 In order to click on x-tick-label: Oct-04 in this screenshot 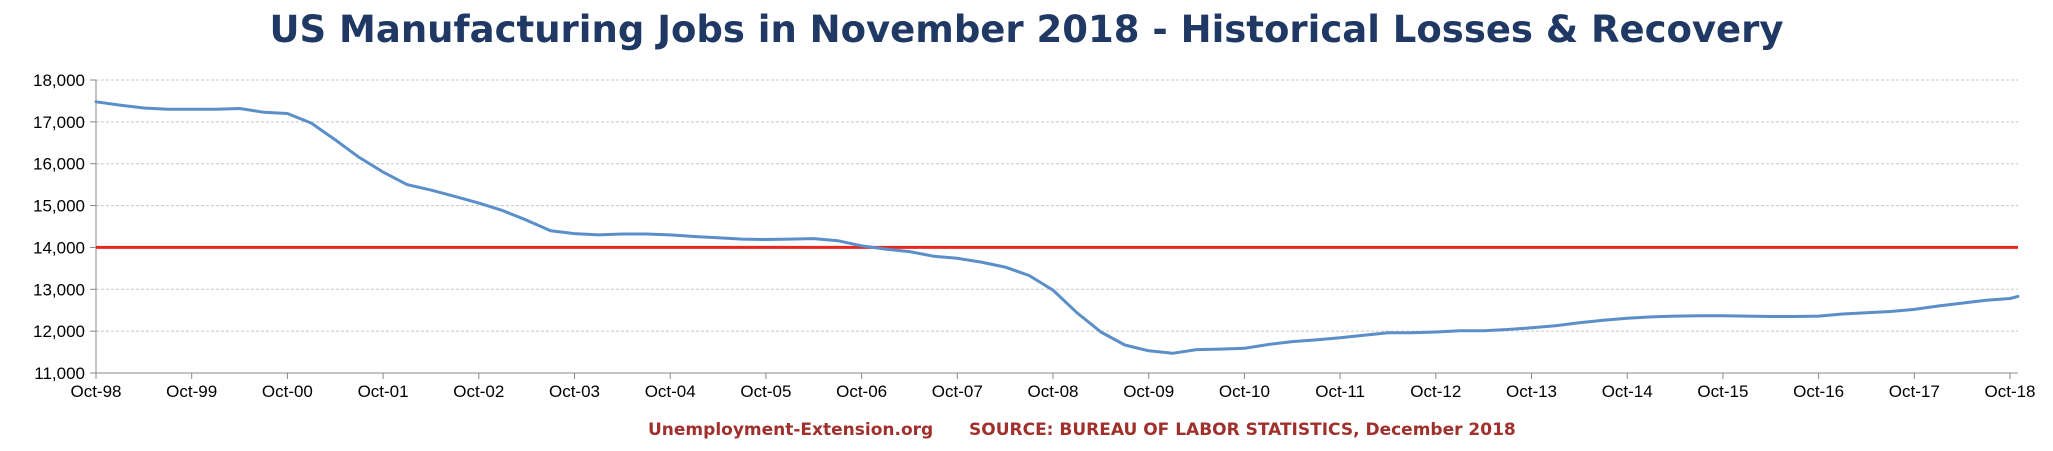, I will do `click(670, 391)`.